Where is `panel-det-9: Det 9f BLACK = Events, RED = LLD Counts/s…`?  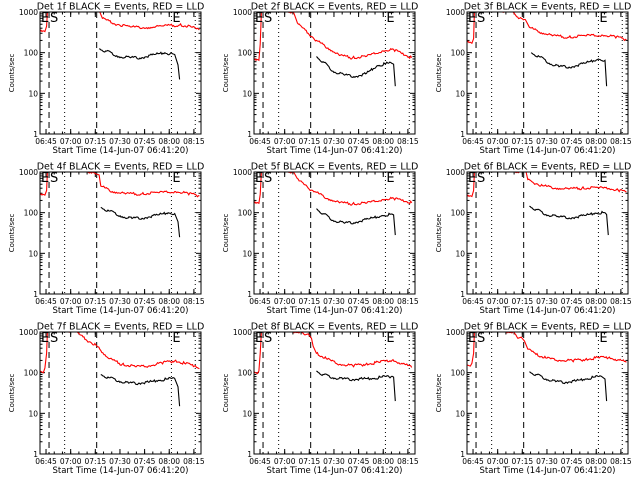 panel-det-9: Det 9f BLACK = Events, RED = LLD Counts/s… is located at coordinates (533, 399).